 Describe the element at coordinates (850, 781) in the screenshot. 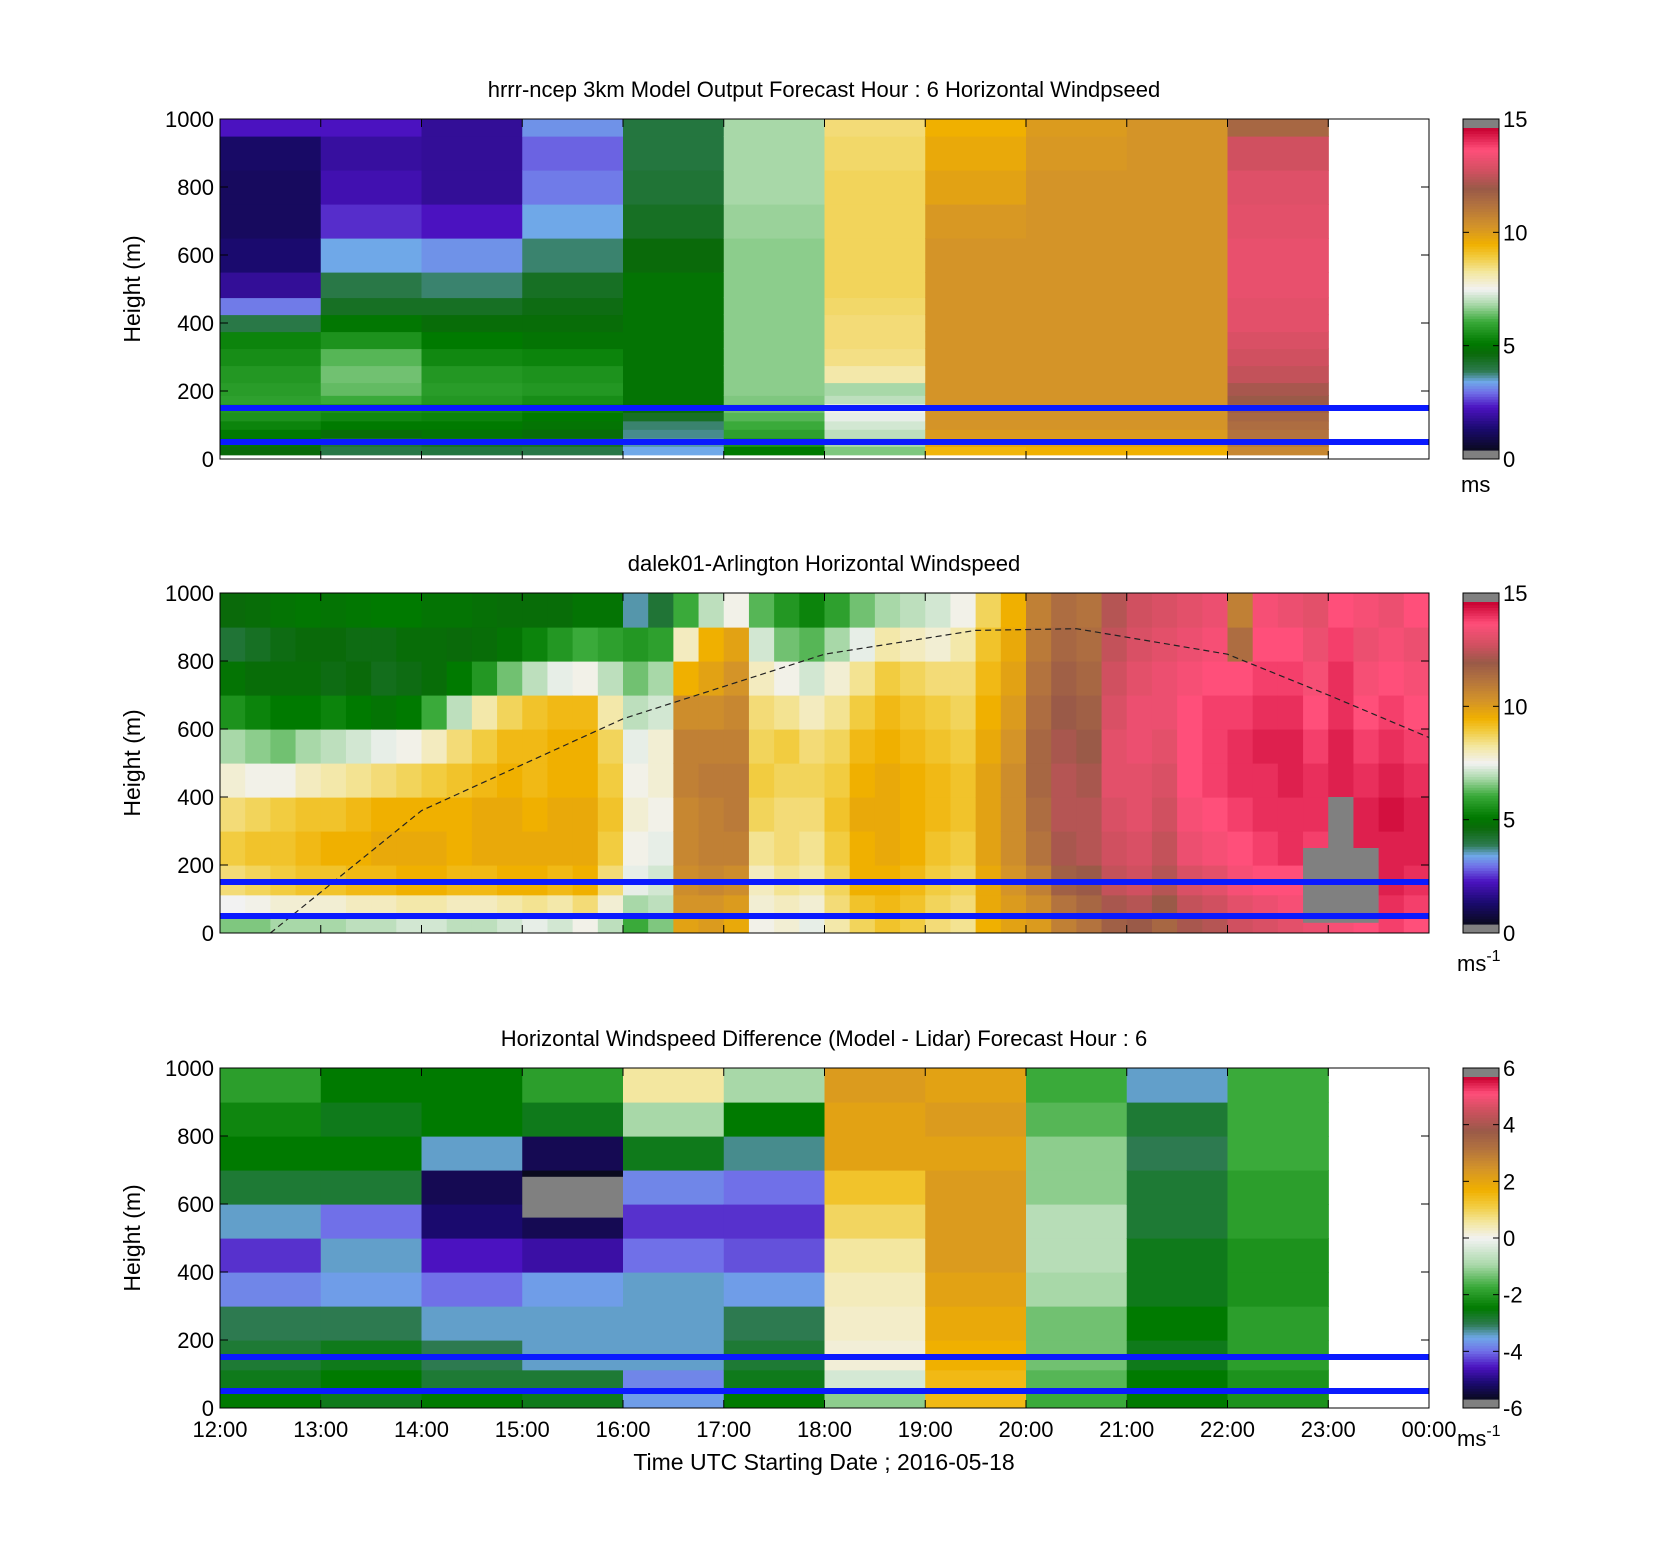

I see `boundary-layer-curve` at that location.